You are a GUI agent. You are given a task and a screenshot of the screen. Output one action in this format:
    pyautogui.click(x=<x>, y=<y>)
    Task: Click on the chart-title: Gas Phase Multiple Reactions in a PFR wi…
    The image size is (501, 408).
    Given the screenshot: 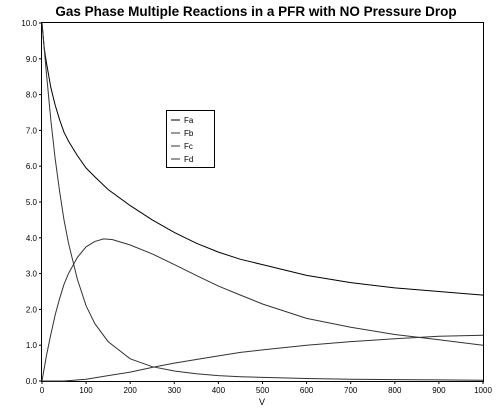 What is the action you would take?
    pyautogui.click(x=255, y=11)
    